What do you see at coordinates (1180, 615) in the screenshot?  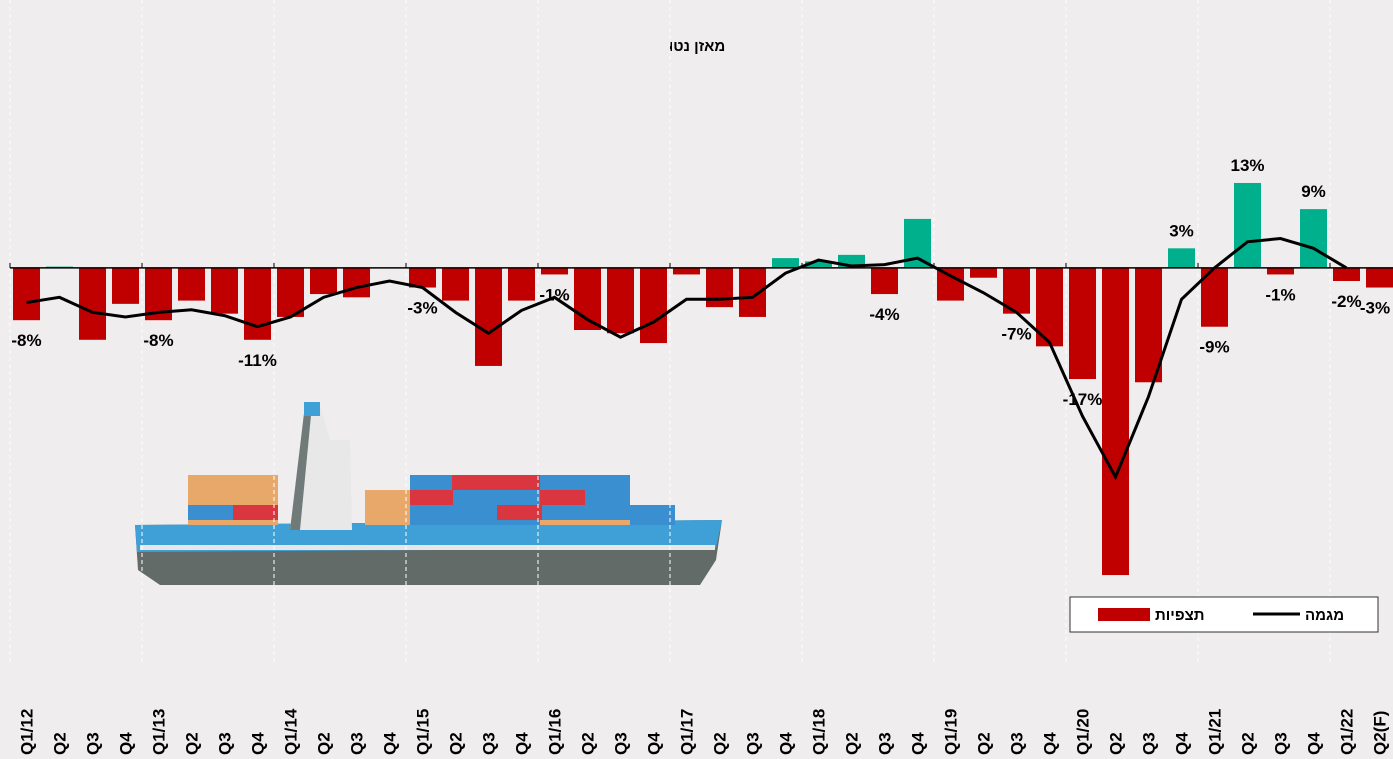 I see `legend-label: תצפיות` at bounding box center [1180, 615].